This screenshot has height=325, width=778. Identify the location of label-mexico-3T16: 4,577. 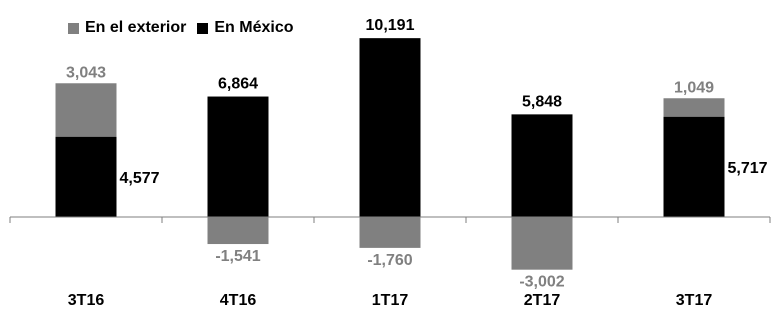
(140, 178).